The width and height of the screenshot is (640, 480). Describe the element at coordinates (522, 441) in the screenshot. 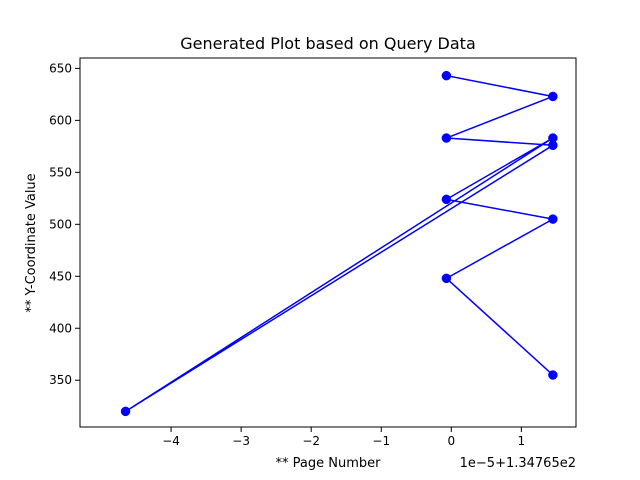

I see `x-tick-label: 1` at that location.